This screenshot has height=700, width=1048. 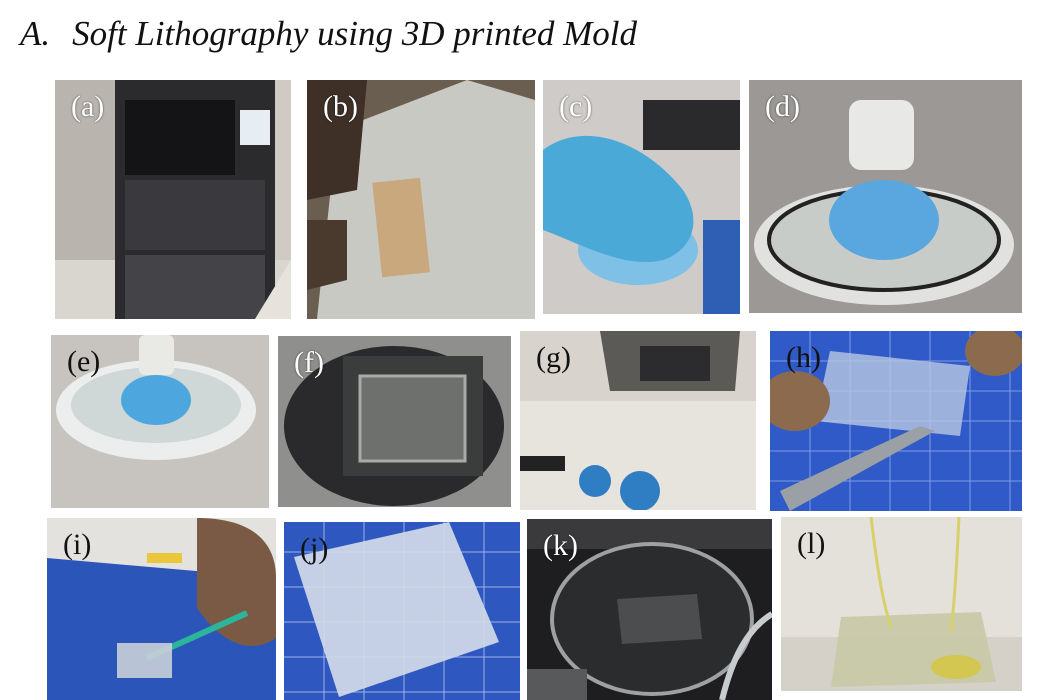 What do you see at coordinates (77, 544) in the screenshot?
I see `panel-label-i: (i)` at bounding box center [77, 544].